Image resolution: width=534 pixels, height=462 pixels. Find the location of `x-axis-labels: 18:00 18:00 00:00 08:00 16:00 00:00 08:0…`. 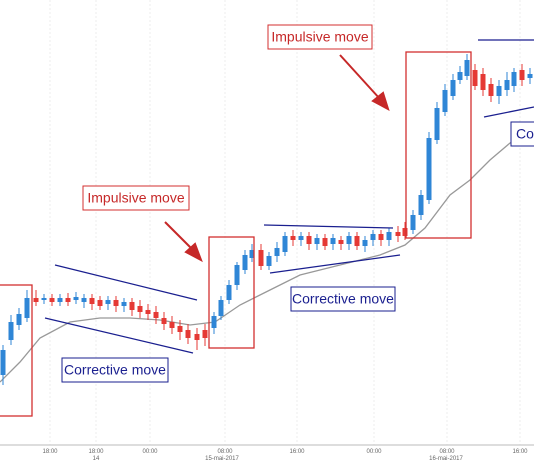

x-axis-labels: 18:00 18:00 00:00 08:00 16:00 00:00 08:0… is located at coordinates (285, 455).